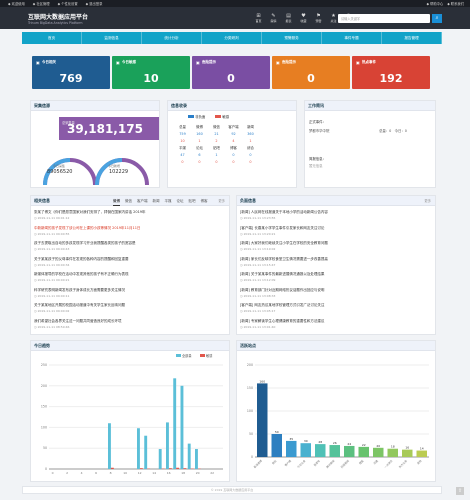 Image resolution: width=470 pixels, height=500 pixels. What do you see at coordinates (90, 212) in the screenshot?
I see `news-headline: 张某了博文《你们是愿意国家对我们安排了，拜倒在国家内讲话 2019年` at bounding box center [90, 212].